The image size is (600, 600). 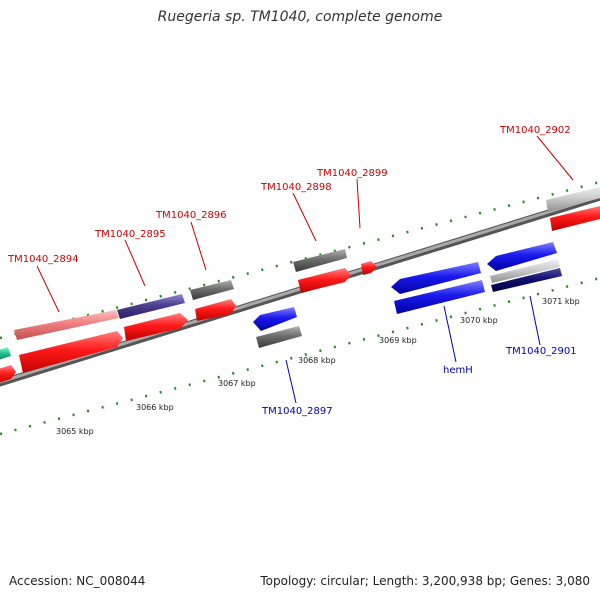 I want to click on reverse-callouts, so click(x=413, y=349).